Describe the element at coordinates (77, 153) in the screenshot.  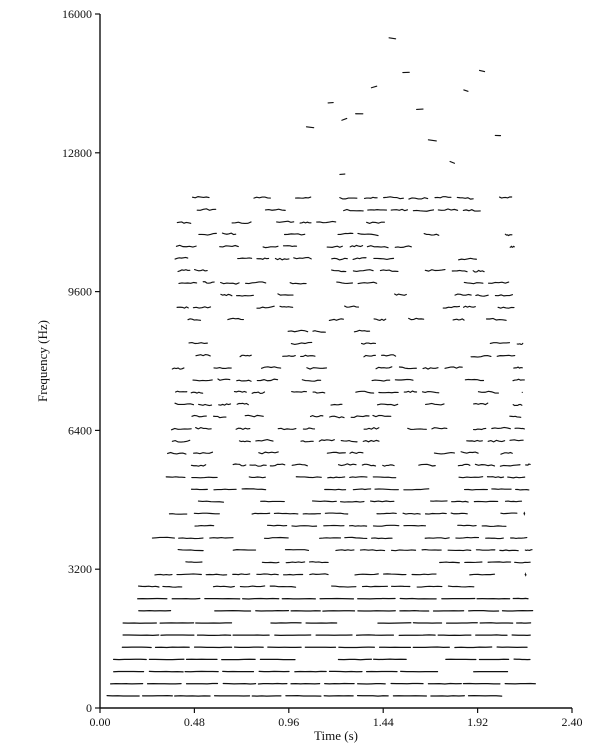
I see `y-tick-label: 12800` at that location.